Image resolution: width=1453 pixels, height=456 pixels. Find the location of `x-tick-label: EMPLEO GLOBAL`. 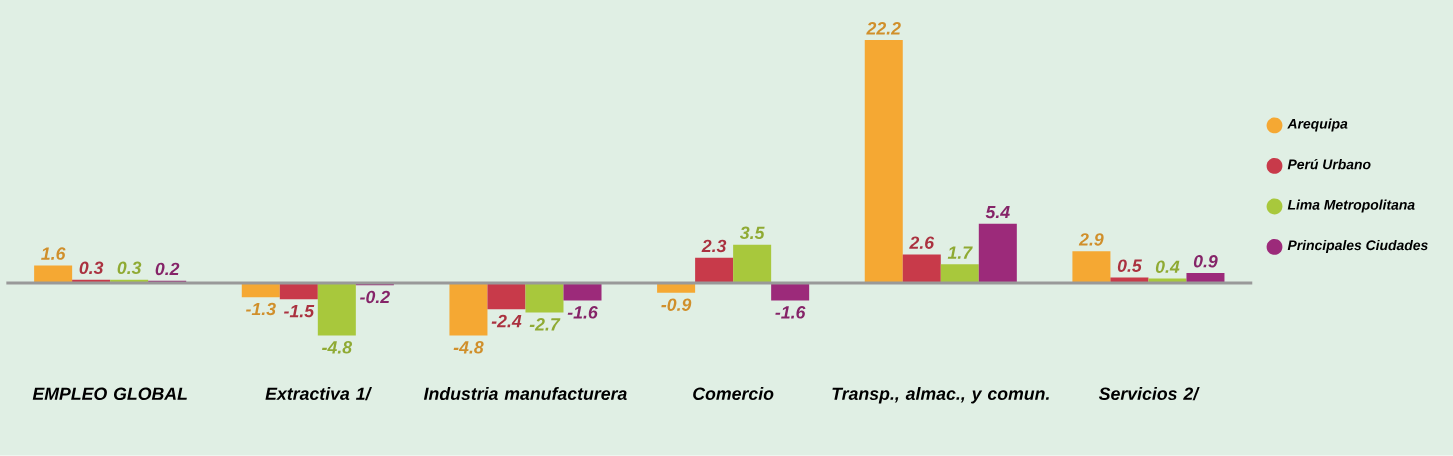

x-tick-label: EMPLEO GLOBAL is located at coordinates (109, 394).